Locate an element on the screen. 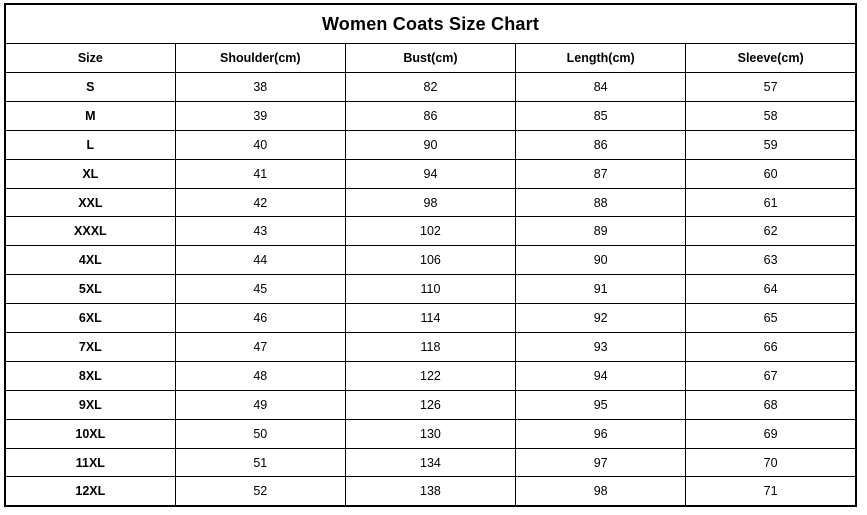 The image size is (867, 515). bust-value: 94 is located at coordinates (430, 173).